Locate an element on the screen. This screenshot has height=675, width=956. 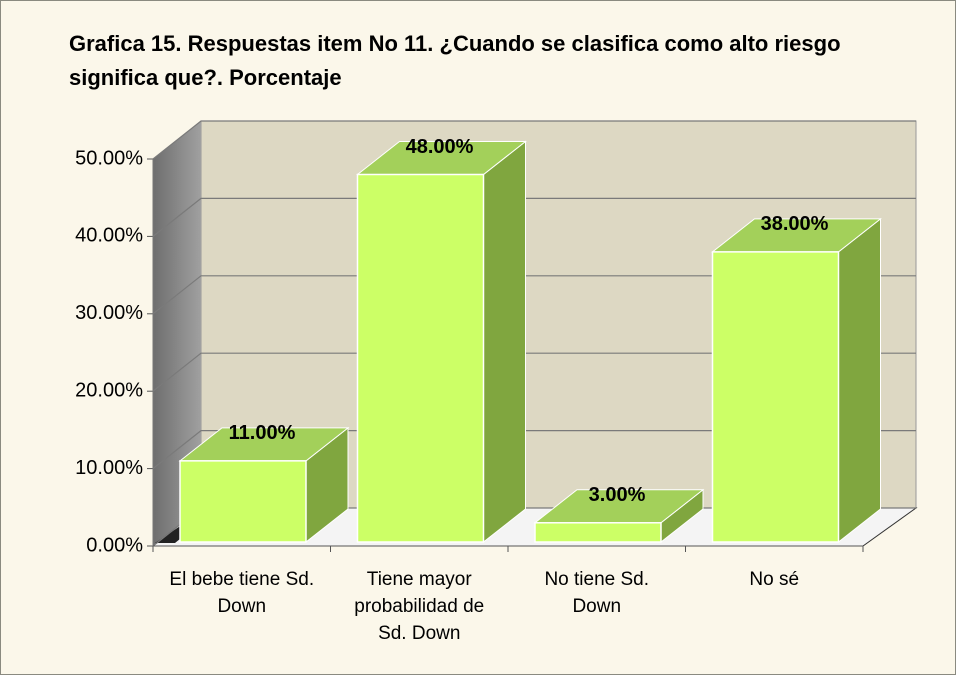
x-tick-label: El bebe tiene Sd. Down is located at coordinates (242, 593).